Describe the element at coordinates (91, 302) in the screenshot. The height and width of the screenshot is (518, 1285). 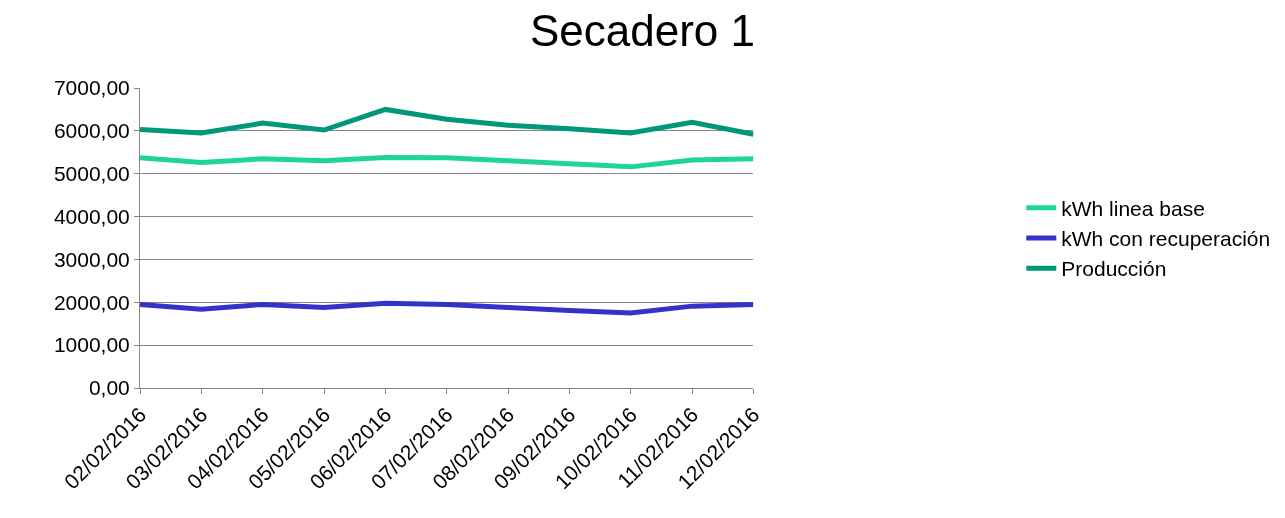
I see `y-tick-label: 2000,00` at that location.